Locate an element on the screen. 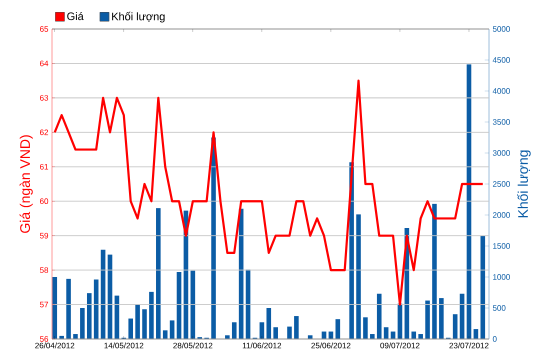 The height and width of the screenshot is (364, 550). legend-label: Khối lượng is located at coordinates (138, 17).